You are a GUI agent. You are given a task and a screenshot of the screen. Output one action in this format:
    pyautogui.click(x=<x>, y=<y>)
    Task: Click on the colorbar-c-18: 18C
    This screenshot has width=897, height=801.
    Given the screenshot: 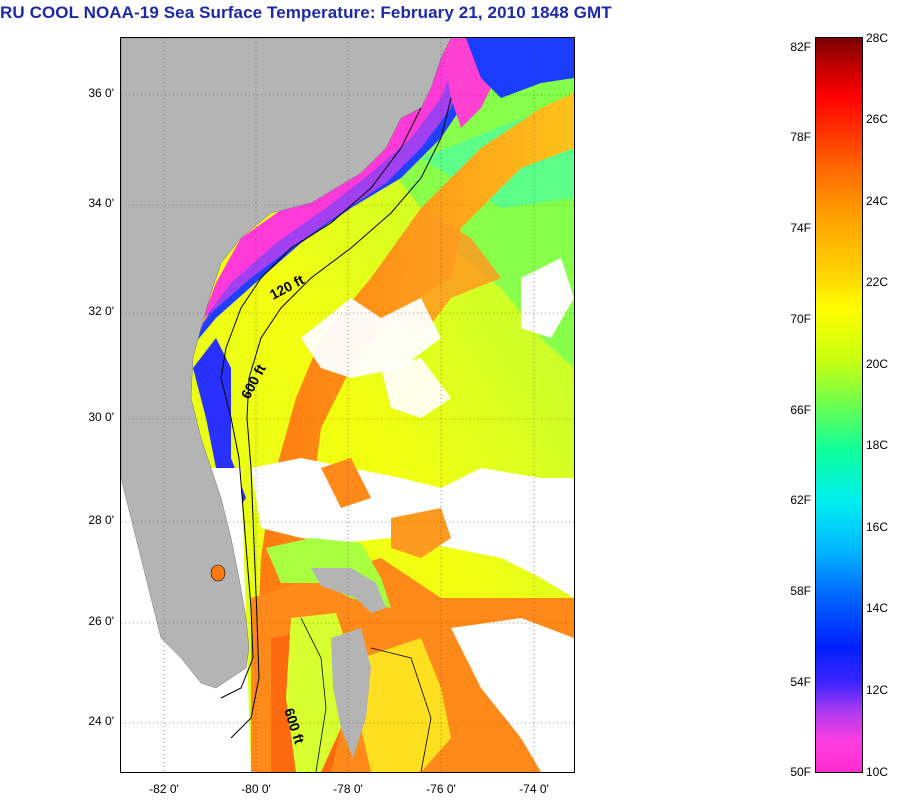 What is the action you would take?
    pyautogui.click(x=877, y=445)
    